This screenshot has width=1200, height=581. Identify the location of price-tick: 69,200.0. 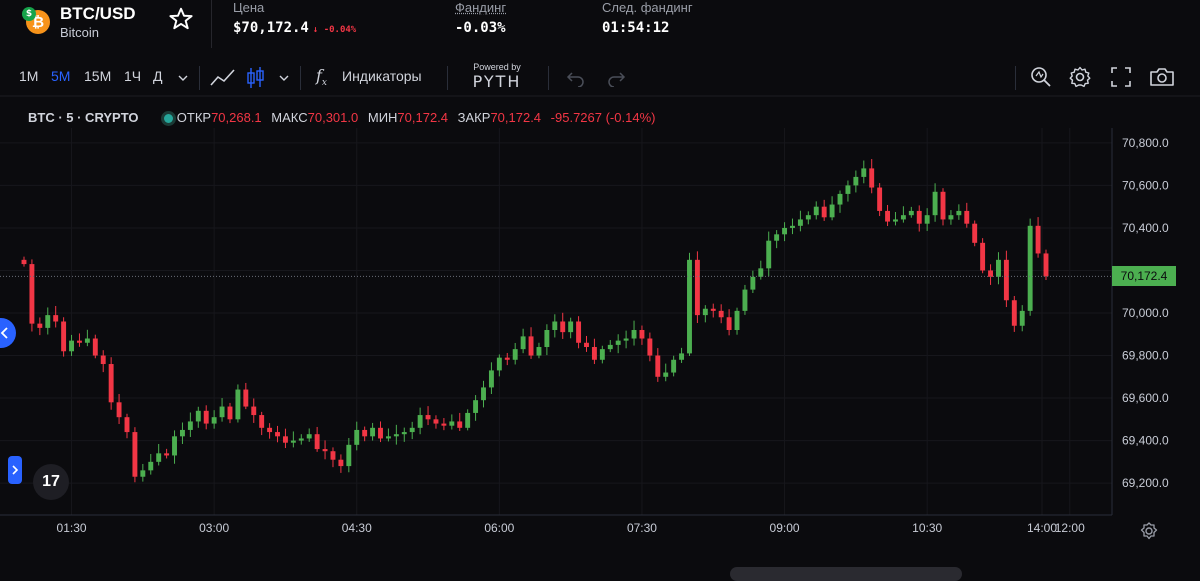
(1145, 483).